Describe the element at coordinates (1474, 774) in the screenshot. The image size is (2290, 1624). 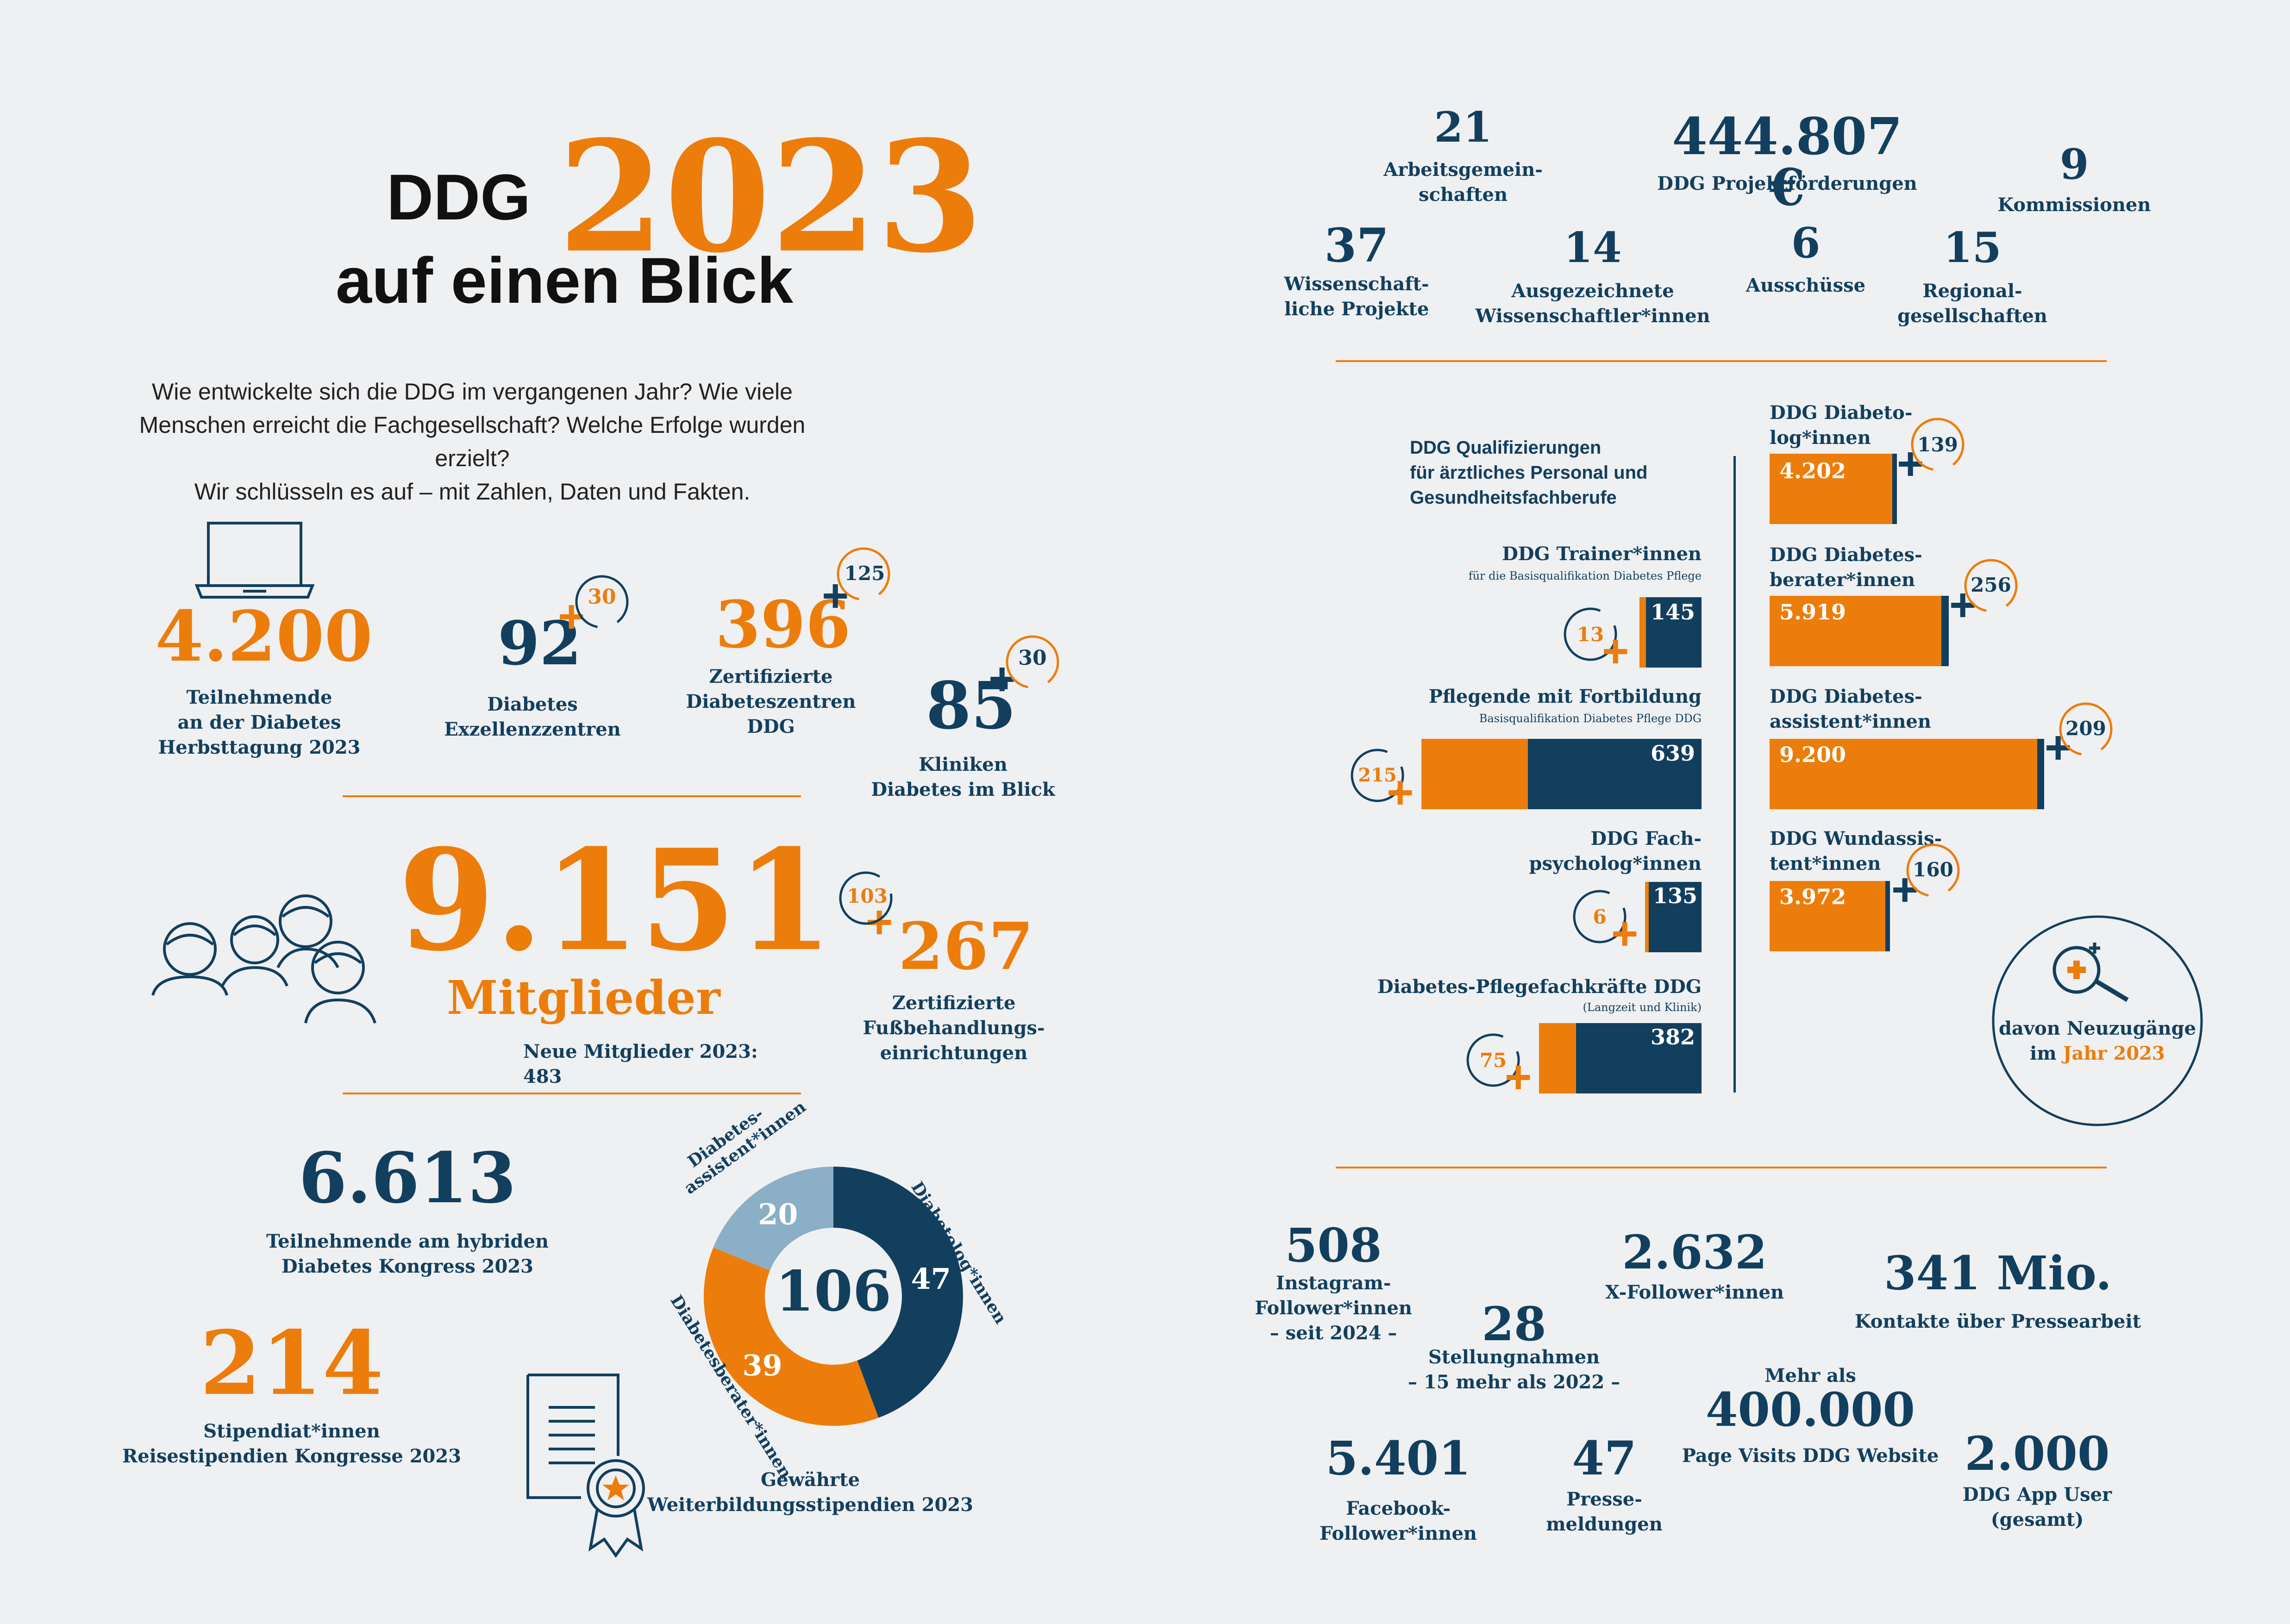
I see `pflegende-bar-orange` at that location.